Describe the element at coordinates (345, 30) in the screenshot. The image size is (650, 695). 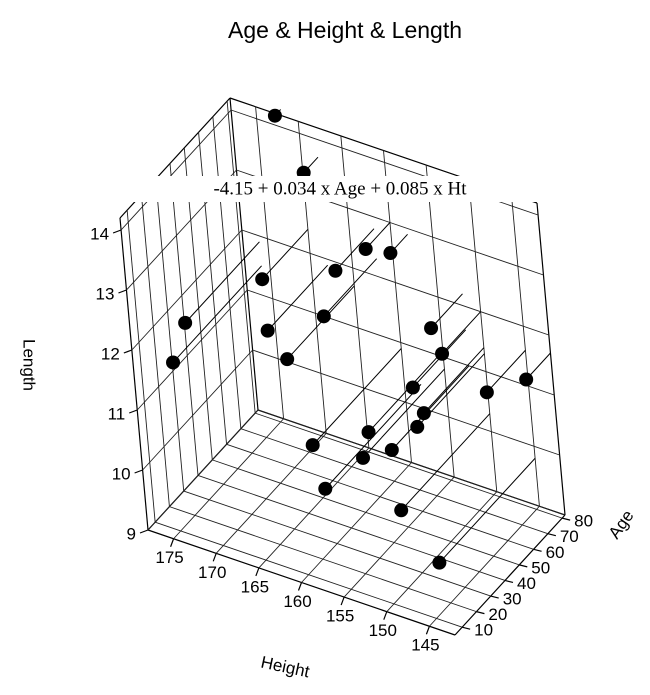
I see `chart-title: Age & Height & Length` at that location.